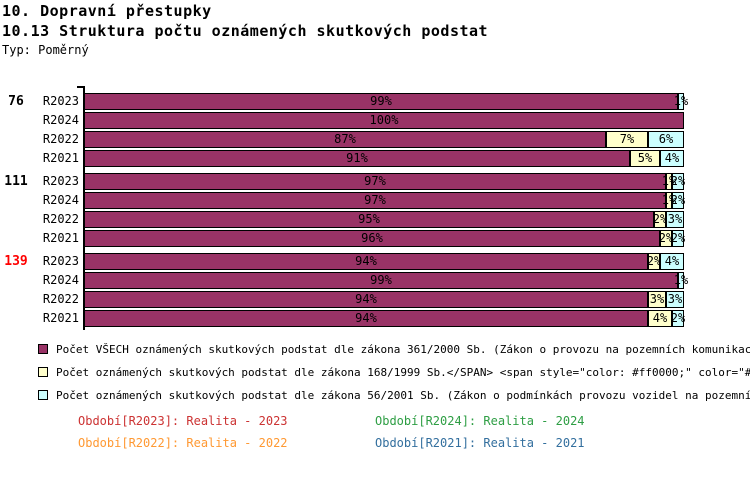 The image size is (750, 496). I want to click on bar-segment-value: 99%, so click(381, 101).